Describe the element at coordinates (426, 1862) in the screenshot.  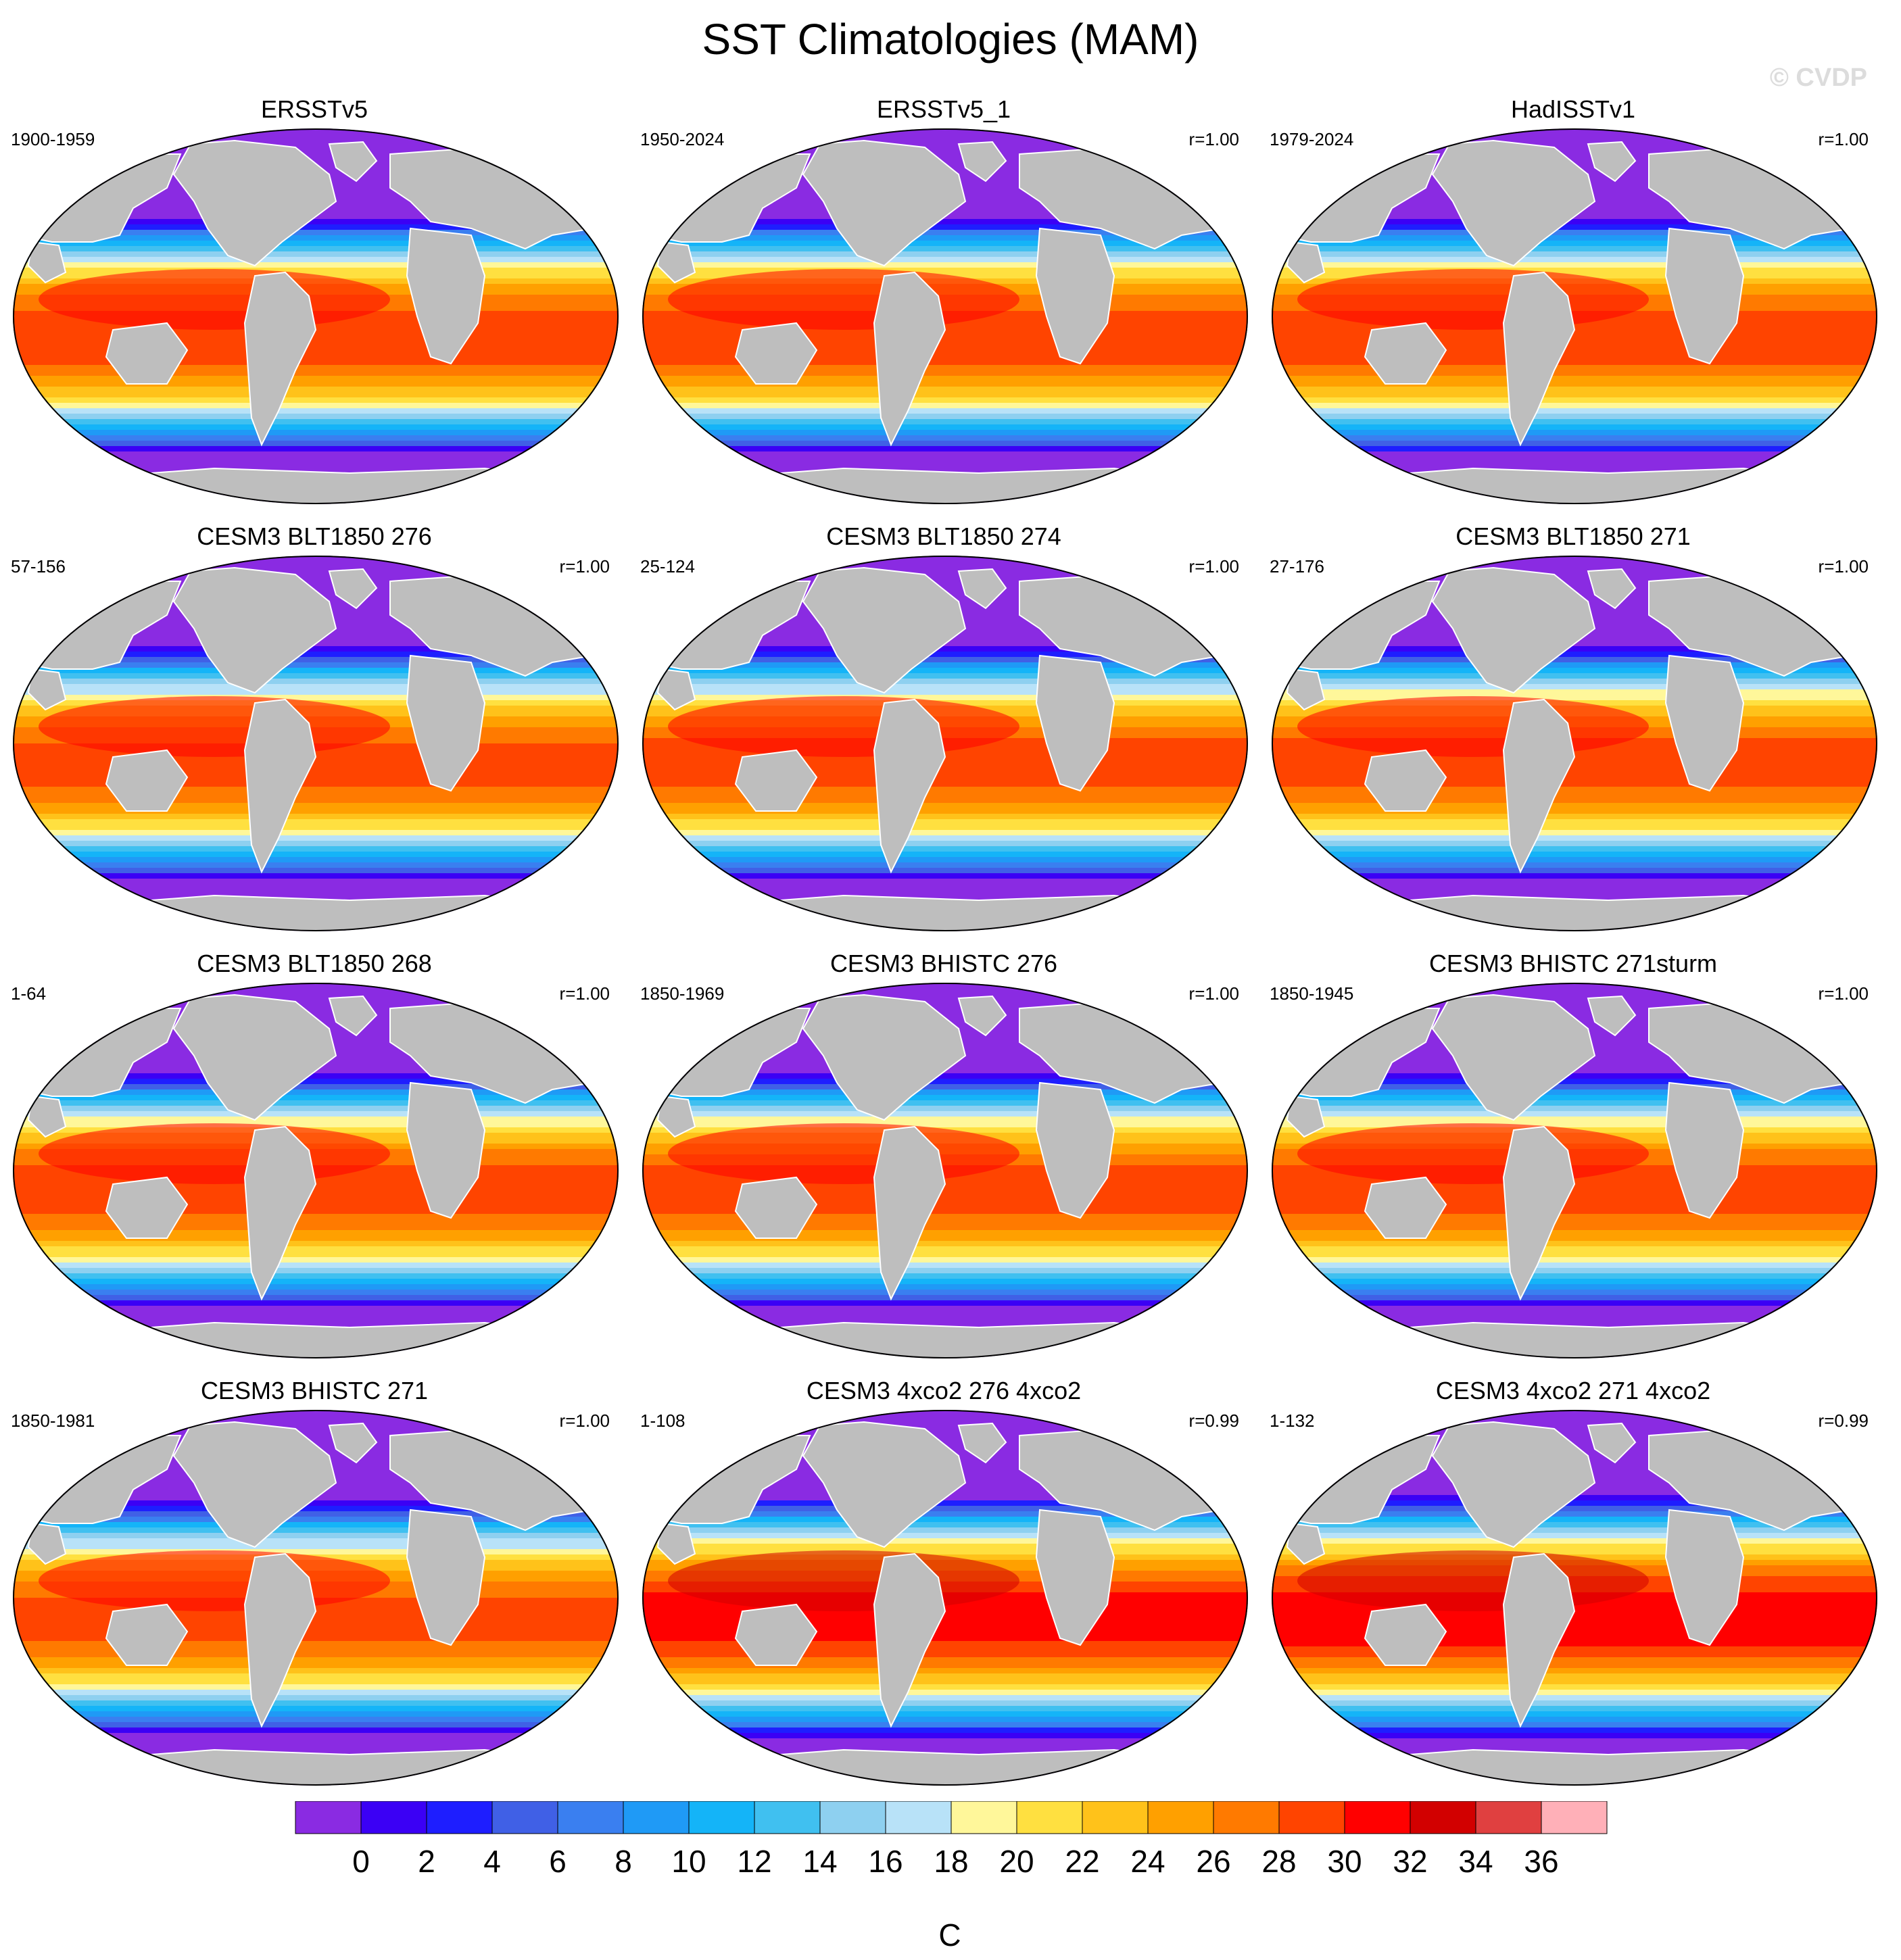
I see `colorbar-tick-label: 2` at that location.